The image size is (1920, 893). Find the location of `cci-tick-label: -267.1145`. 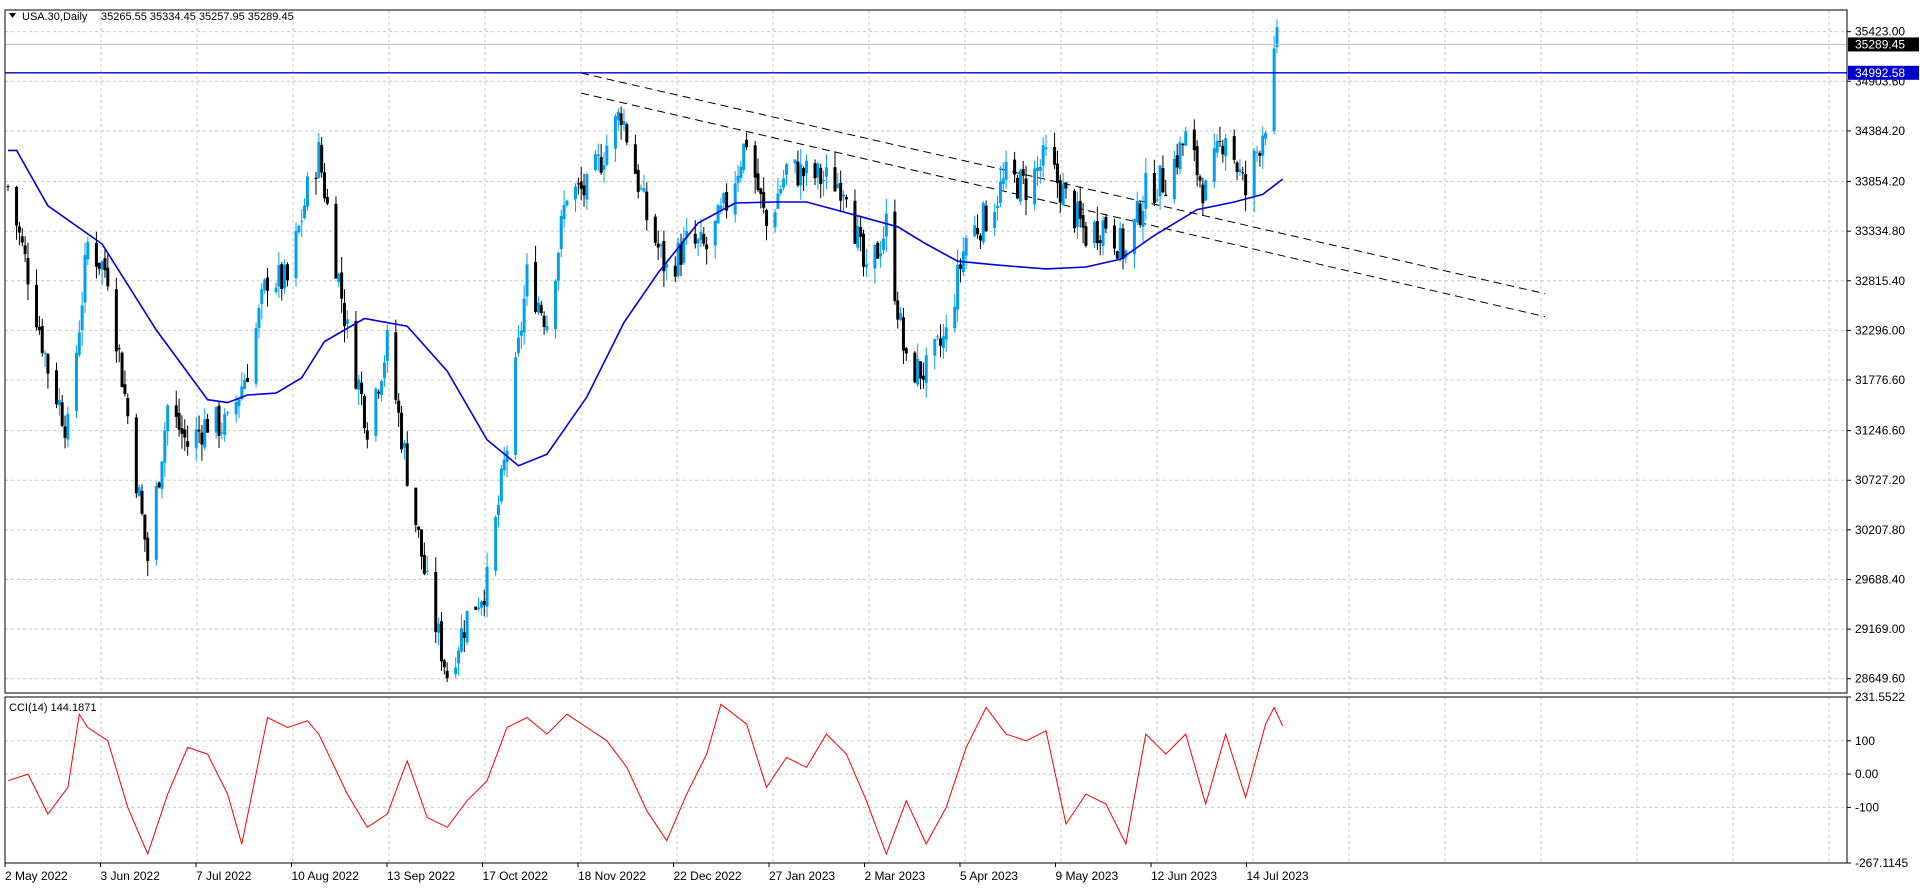

cci-tick-label: -267.1145 is located at coordinates (1881, 863).